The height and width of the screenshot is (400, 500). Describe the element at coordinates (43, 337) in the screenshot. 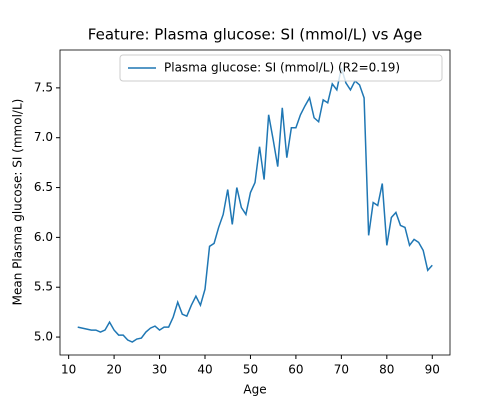

I see `y-tick-label: 5.0` at that location.